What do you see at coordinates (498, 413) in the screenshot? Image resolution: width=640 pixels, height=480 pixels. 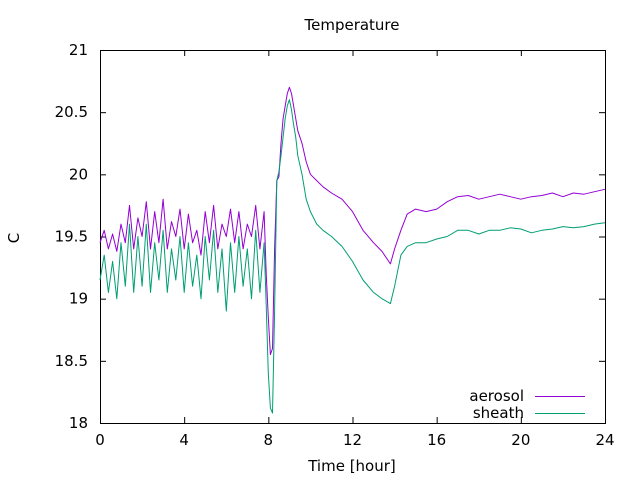 I see `legend-label-sheath: sheath` at bounding box center [498, 413].